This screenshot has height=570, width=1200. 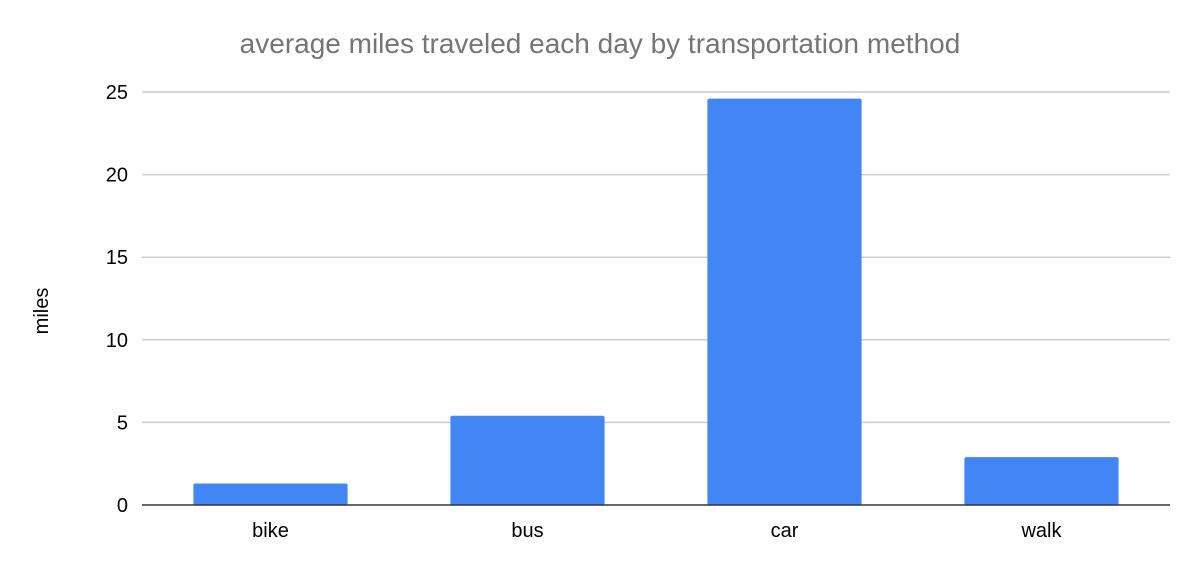 What do you see at coordinates (1041, 531) in the screenshot?
I see `x-tick-label: walk` at bounding box center [1041, 531].